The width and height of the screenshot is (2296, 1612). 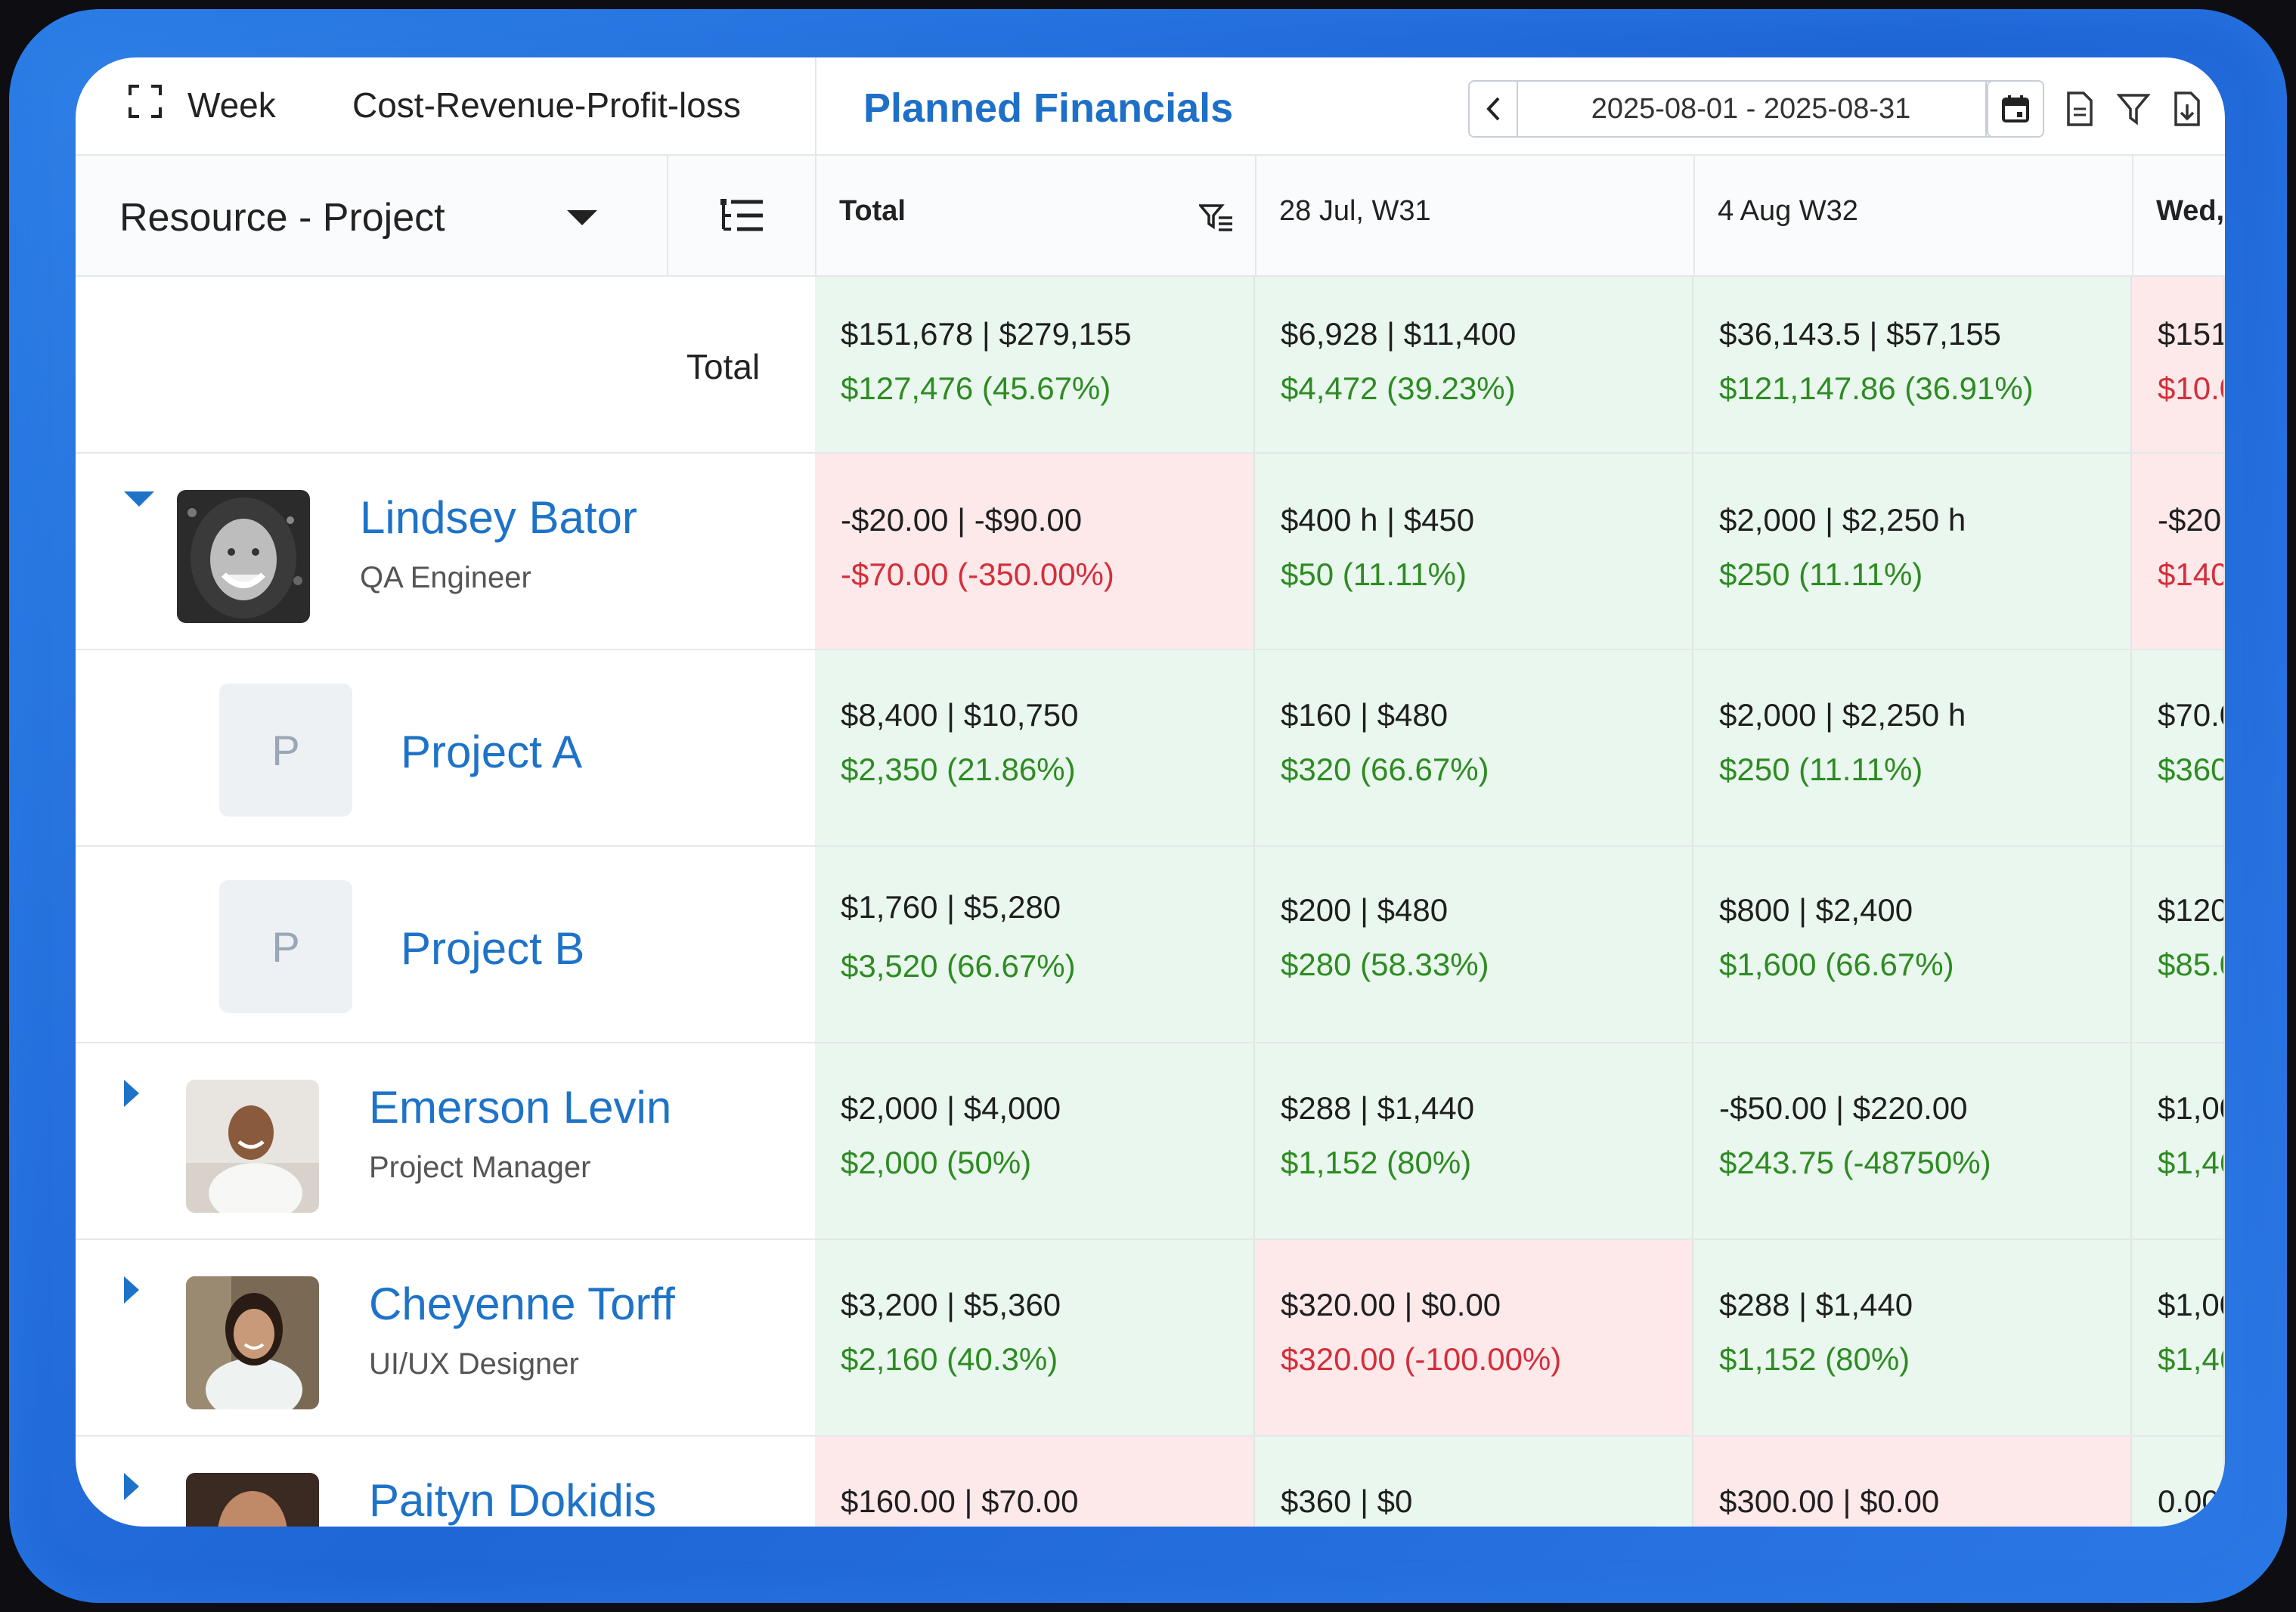 What do you see at coordinates (1474, 551) in the screenshot?
I see `value-cell: $400 h | $450 $50 (11.11%)` at bounding box center [1474, 551].